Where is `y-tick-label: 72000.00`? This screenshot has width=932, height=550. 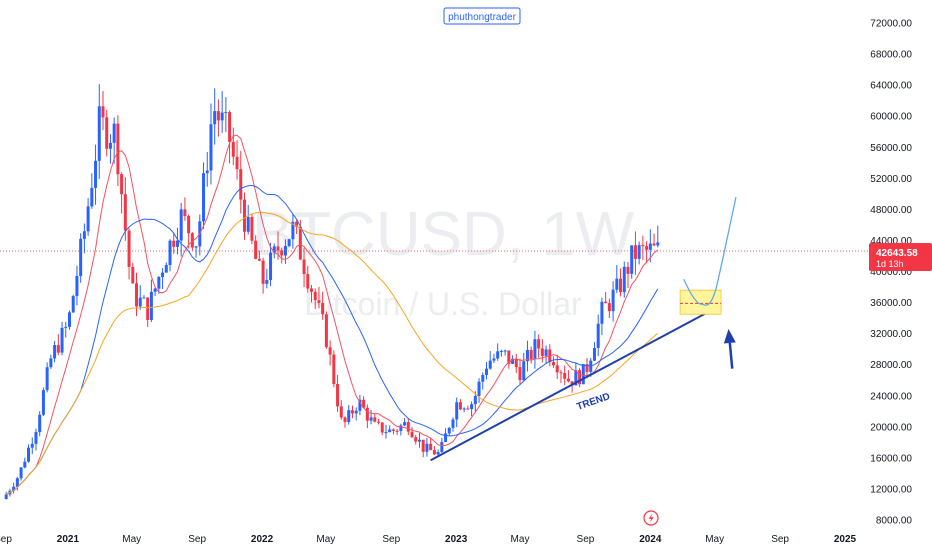
y-tick-label: 72000.00 is located at coordinates (891, 24).